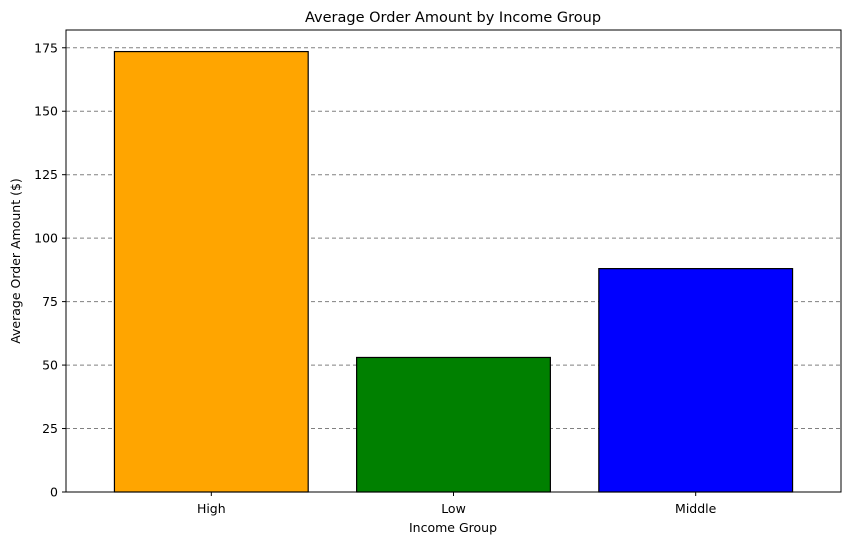 This screenshot has height=545, width=850. Describe the element at coordinates (46, 238) in the screenshot. I see `y-tick-label: 100` at that location.